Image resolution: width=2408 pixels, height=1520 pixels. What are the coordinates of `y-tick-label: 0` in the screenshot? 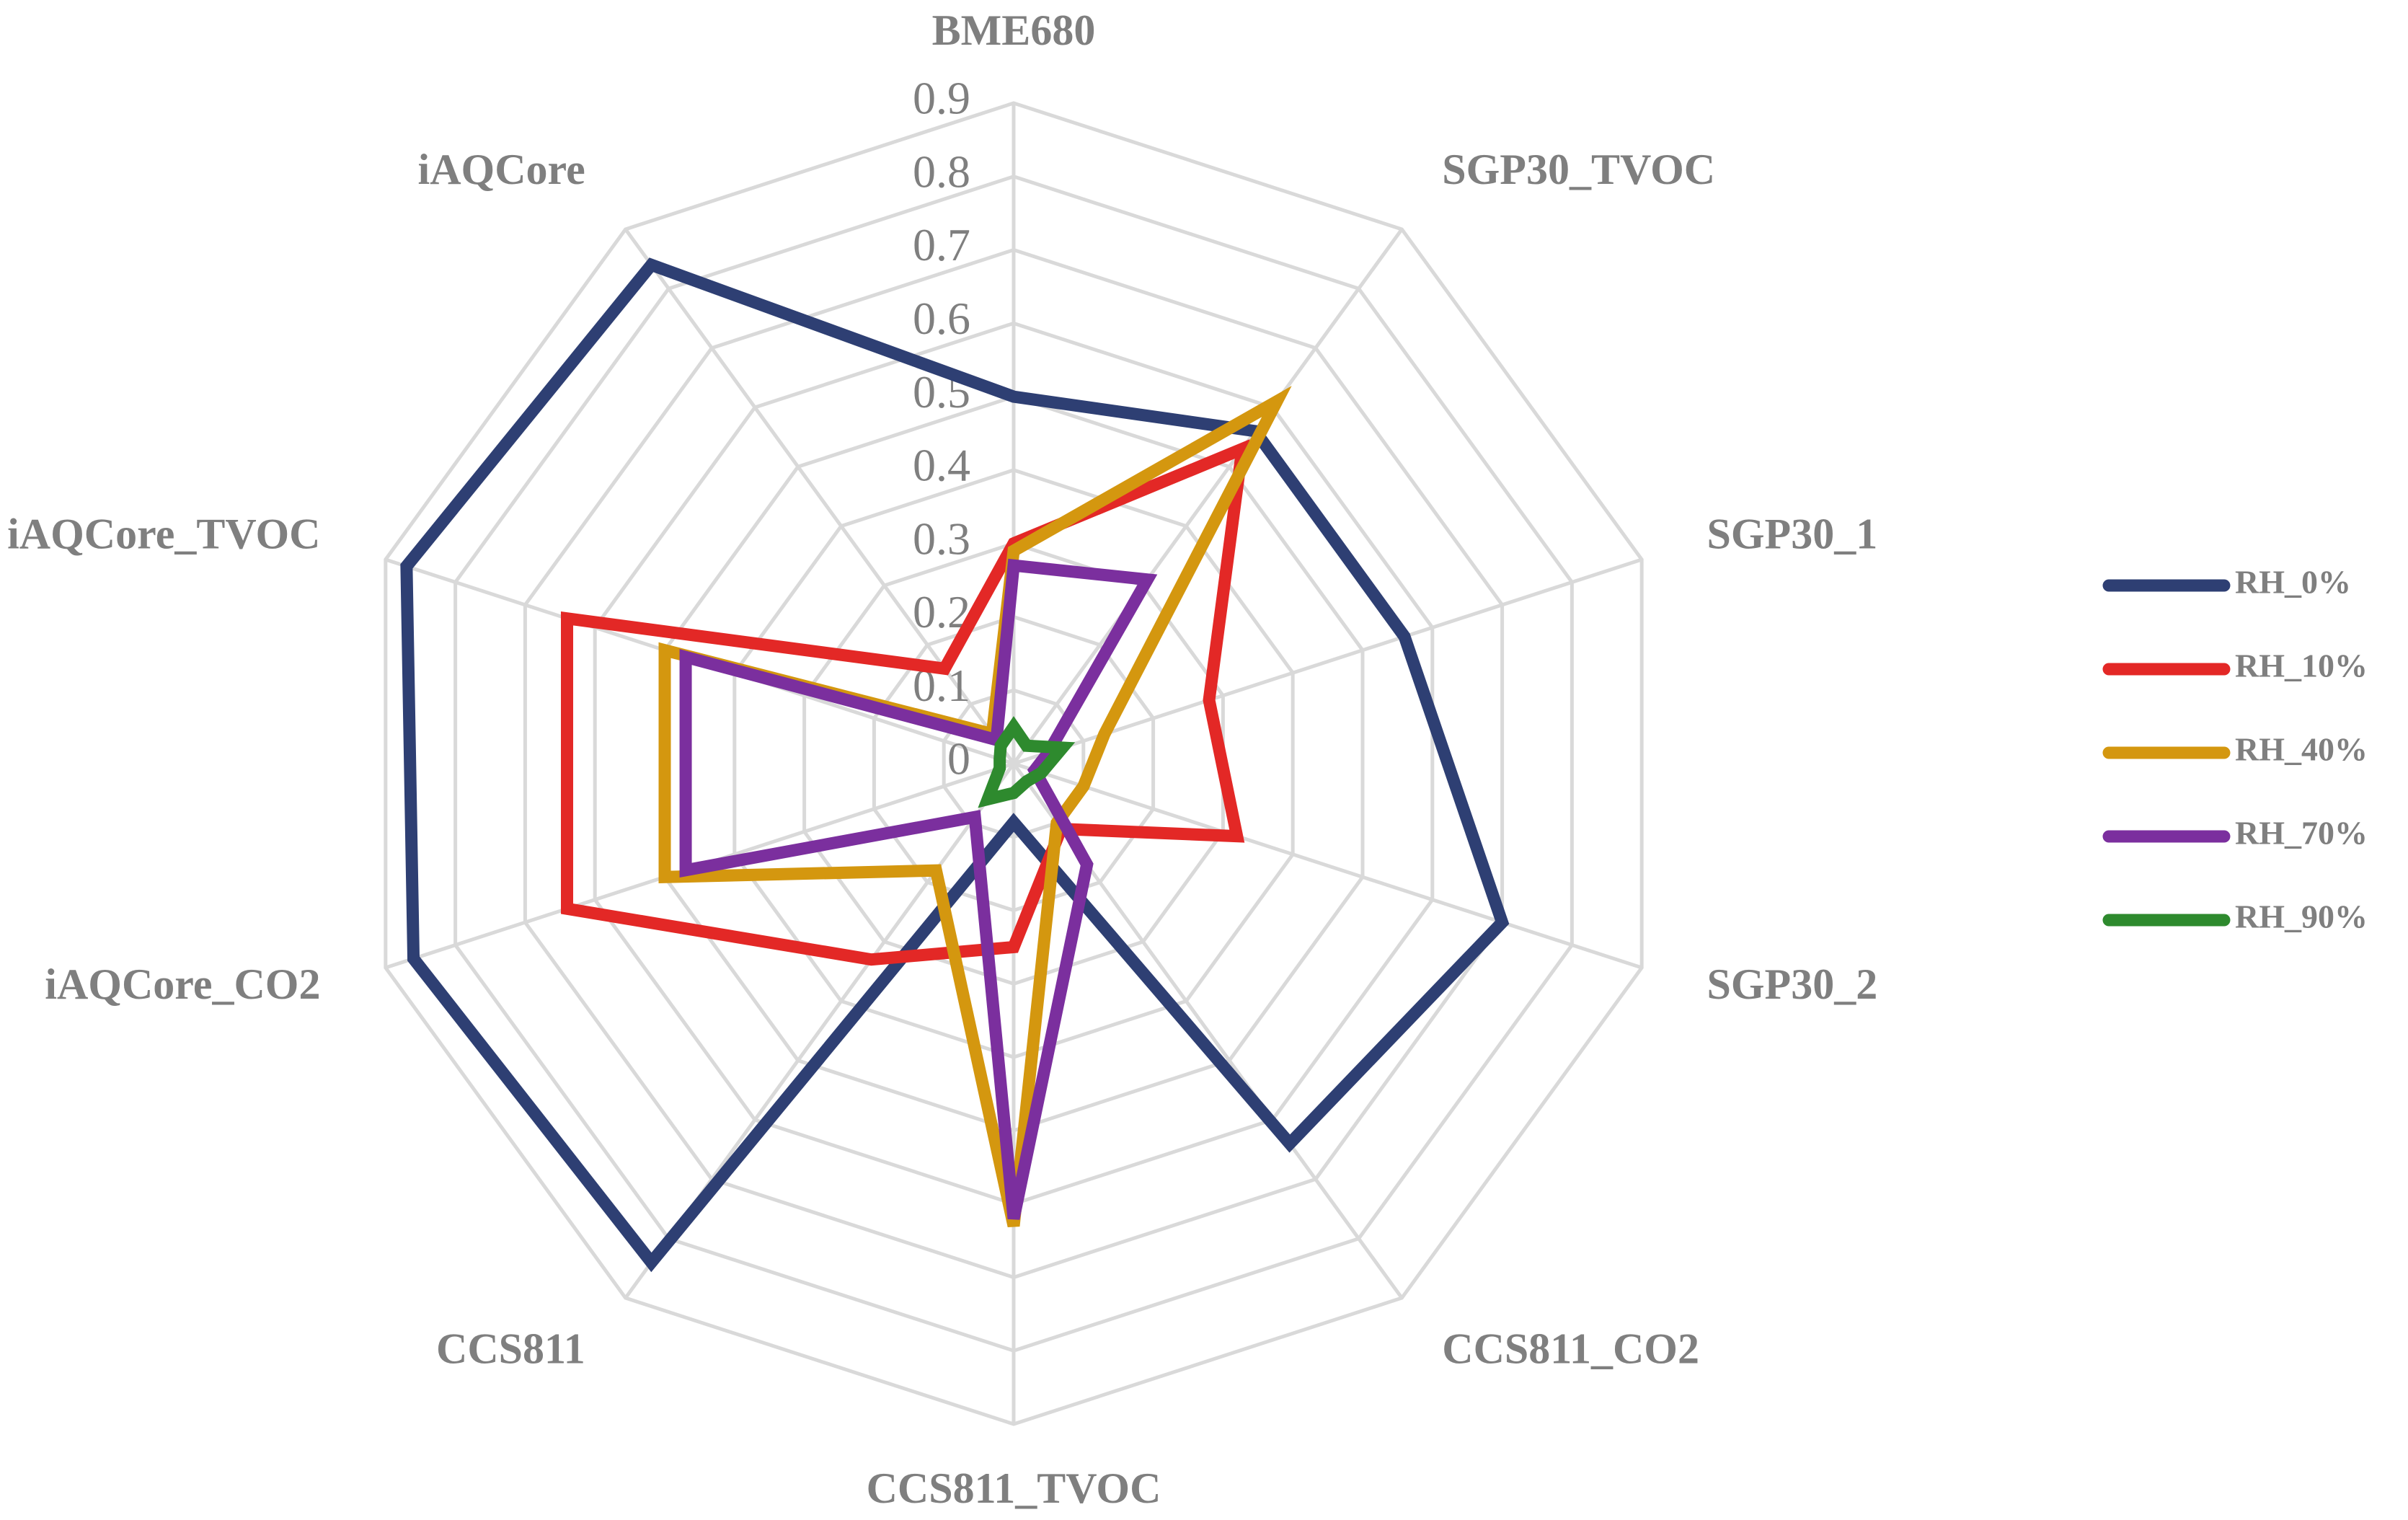 It's located at (958, 759).